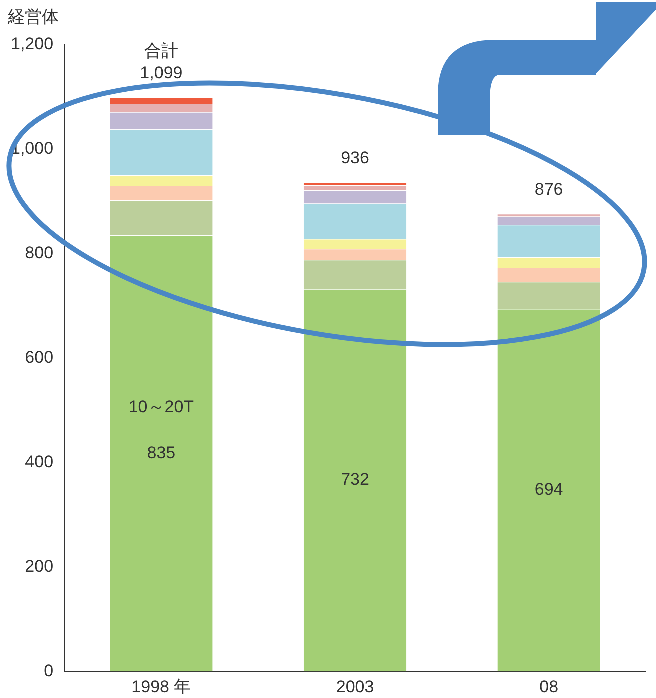  What do you see at coordinates (549, 189) in the screenshot?
I see `total-label: 876` at bounding box center [549, 189].